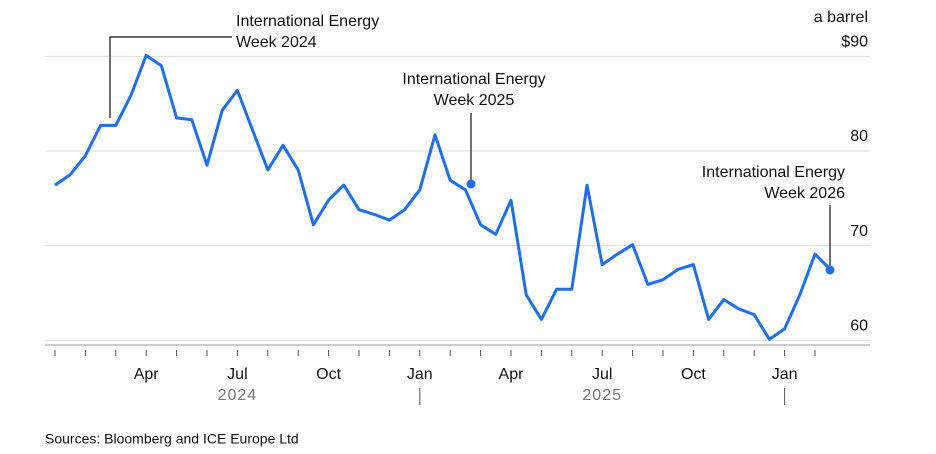 This screenshot has width=936, height=454. Describe the element at coordinates (859, 325) in the screenshot. I see `y-tick-label: 60` at that location.